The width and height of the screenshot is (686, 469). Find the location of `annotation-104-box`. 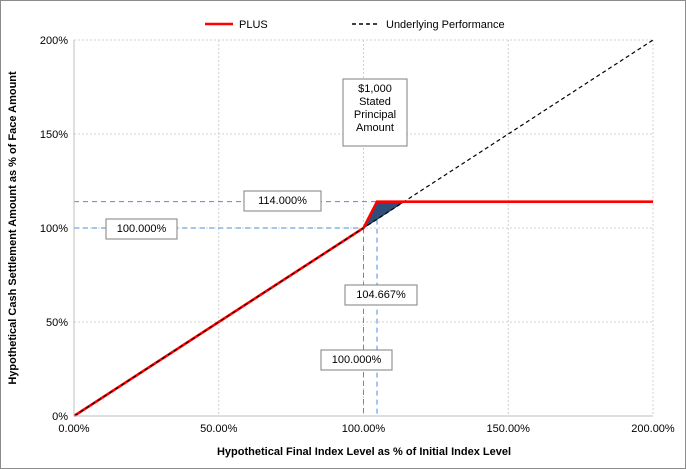

annotation-104-box is located at coordinates (381, 295).